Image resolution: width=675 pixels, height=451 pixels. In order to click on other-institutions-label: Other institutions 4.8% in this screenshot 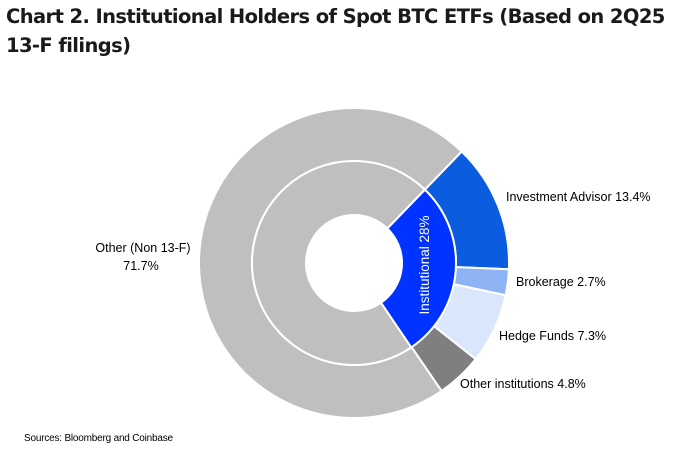, I will do `click(523, 384)`.